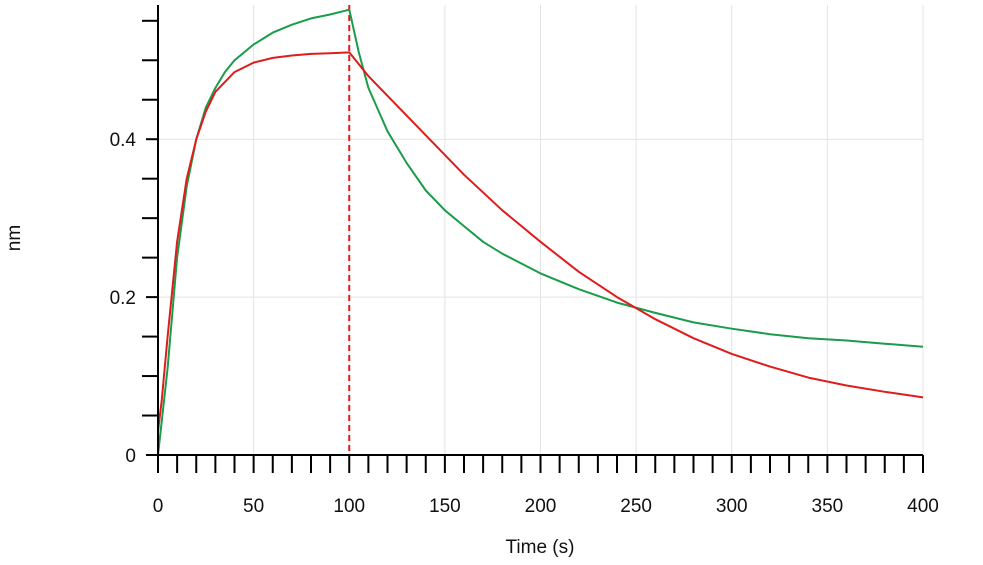  Describe the element at coordinates (540, 547) in the screenshot. I see `x-axis-title: Time (s)` at that location.